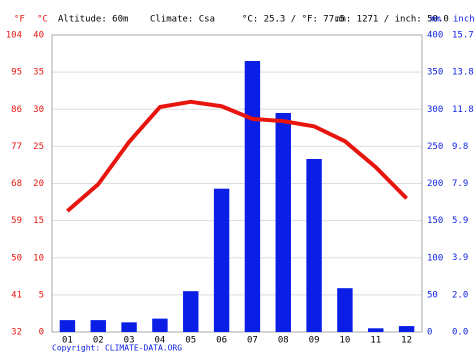 This screenshot has width=474, height=355. What do you see at coordinates (460, 147) in the screenshot?
I see `y3-tick-label: 9.8` at bounding box center [460, 147].